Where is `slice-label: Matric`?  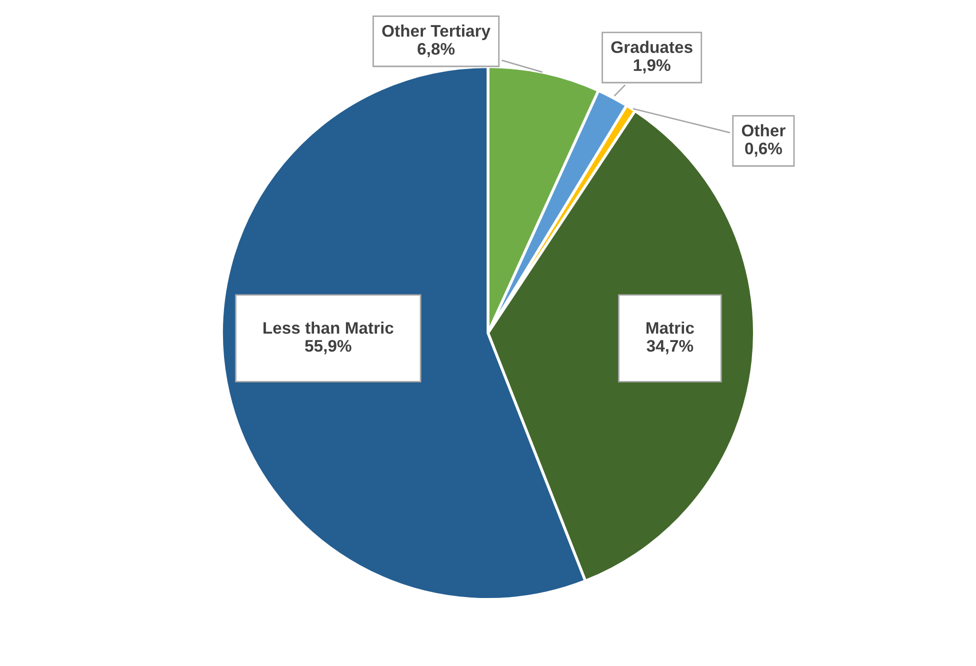 slice-label: Matric is located at coordinates (670, 328).